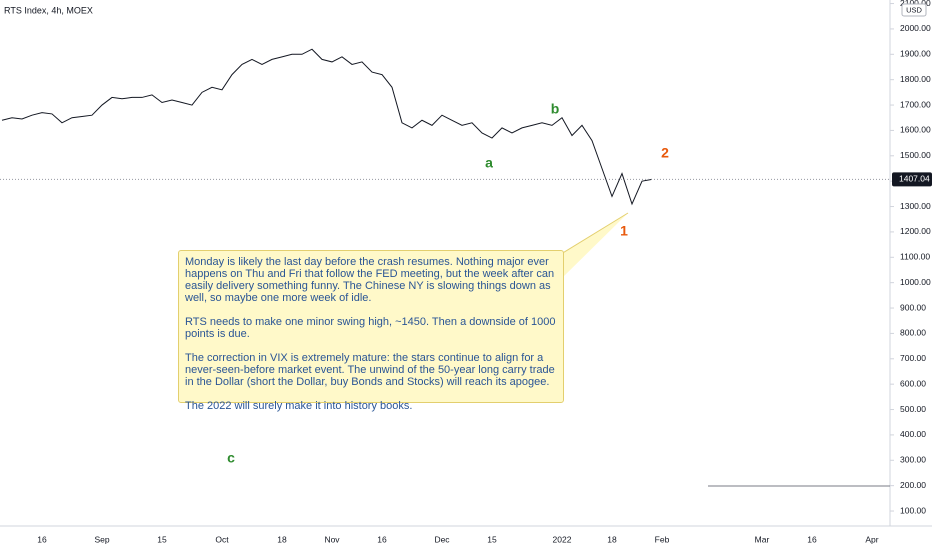 This screenshot has height=550, width=932. I want to click on currency-label: USD, so click(914, 9).